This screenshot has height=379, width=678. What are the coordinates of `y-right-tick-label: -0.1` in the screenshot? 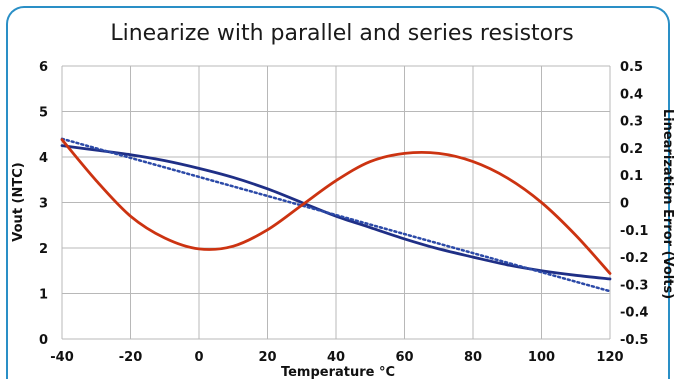 It's located at (634, 231).